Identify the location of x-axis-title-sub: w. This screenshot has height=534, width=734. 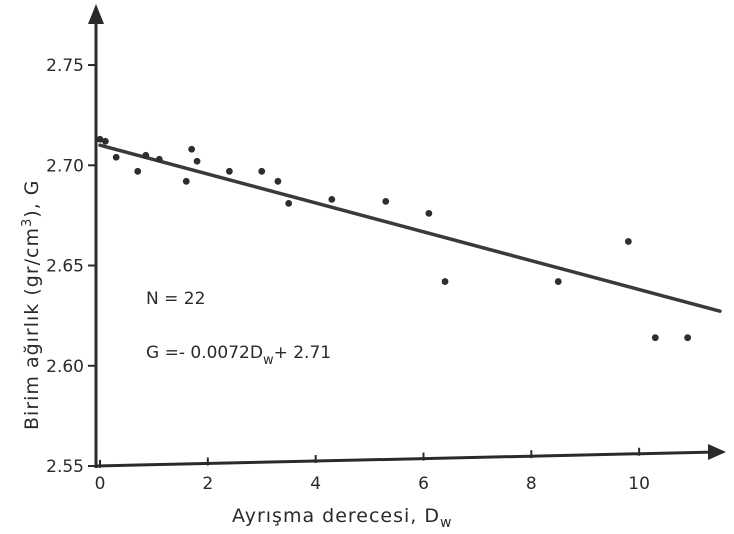
(446, 523).